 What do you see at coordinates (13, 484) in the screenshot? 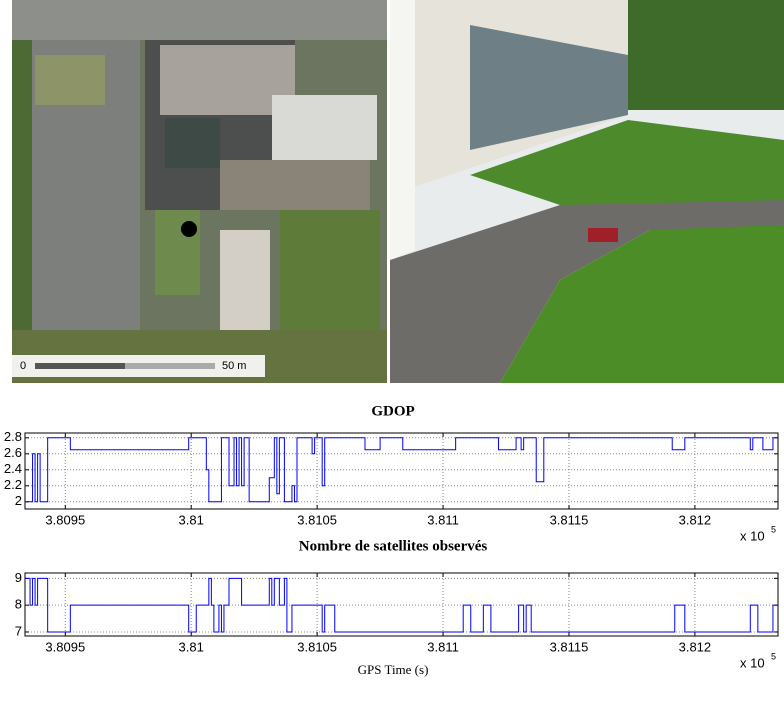
I see `y-tick-label: 2.2` at bounding box center [13, 484].